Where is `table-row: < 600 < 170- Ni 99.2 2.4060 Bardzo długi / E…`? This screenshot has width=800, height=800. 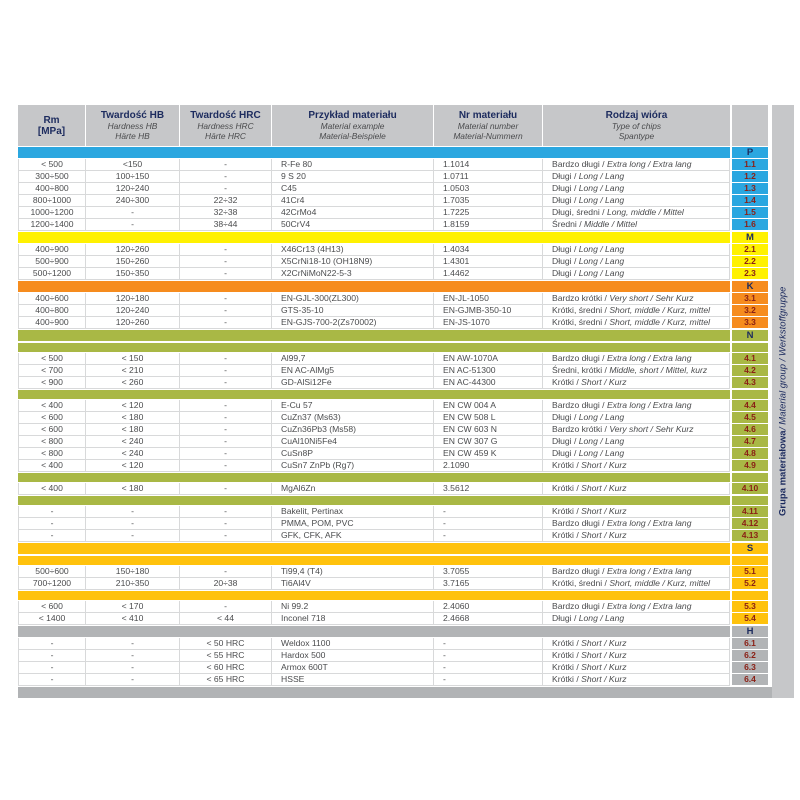 table-row: < 600 < 170- Ni 99.2 2.4060 Bardzo długi / E… is located at coordinates (393, 607).